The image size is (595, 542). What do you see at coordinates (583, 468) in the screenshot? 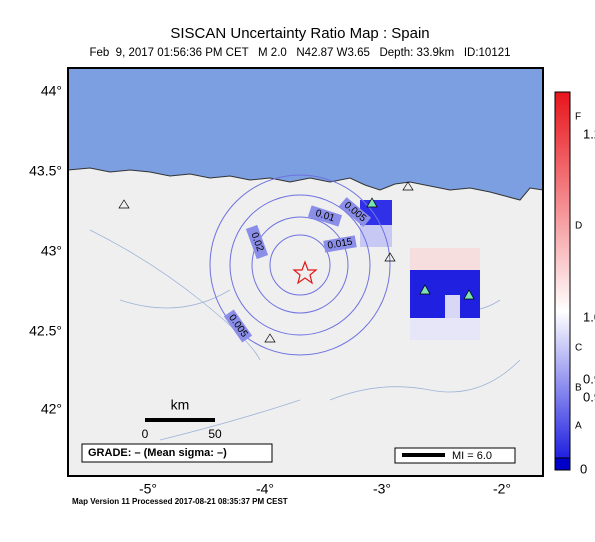
I see `colorbar-label: 0` at bounding box center [583, 468].